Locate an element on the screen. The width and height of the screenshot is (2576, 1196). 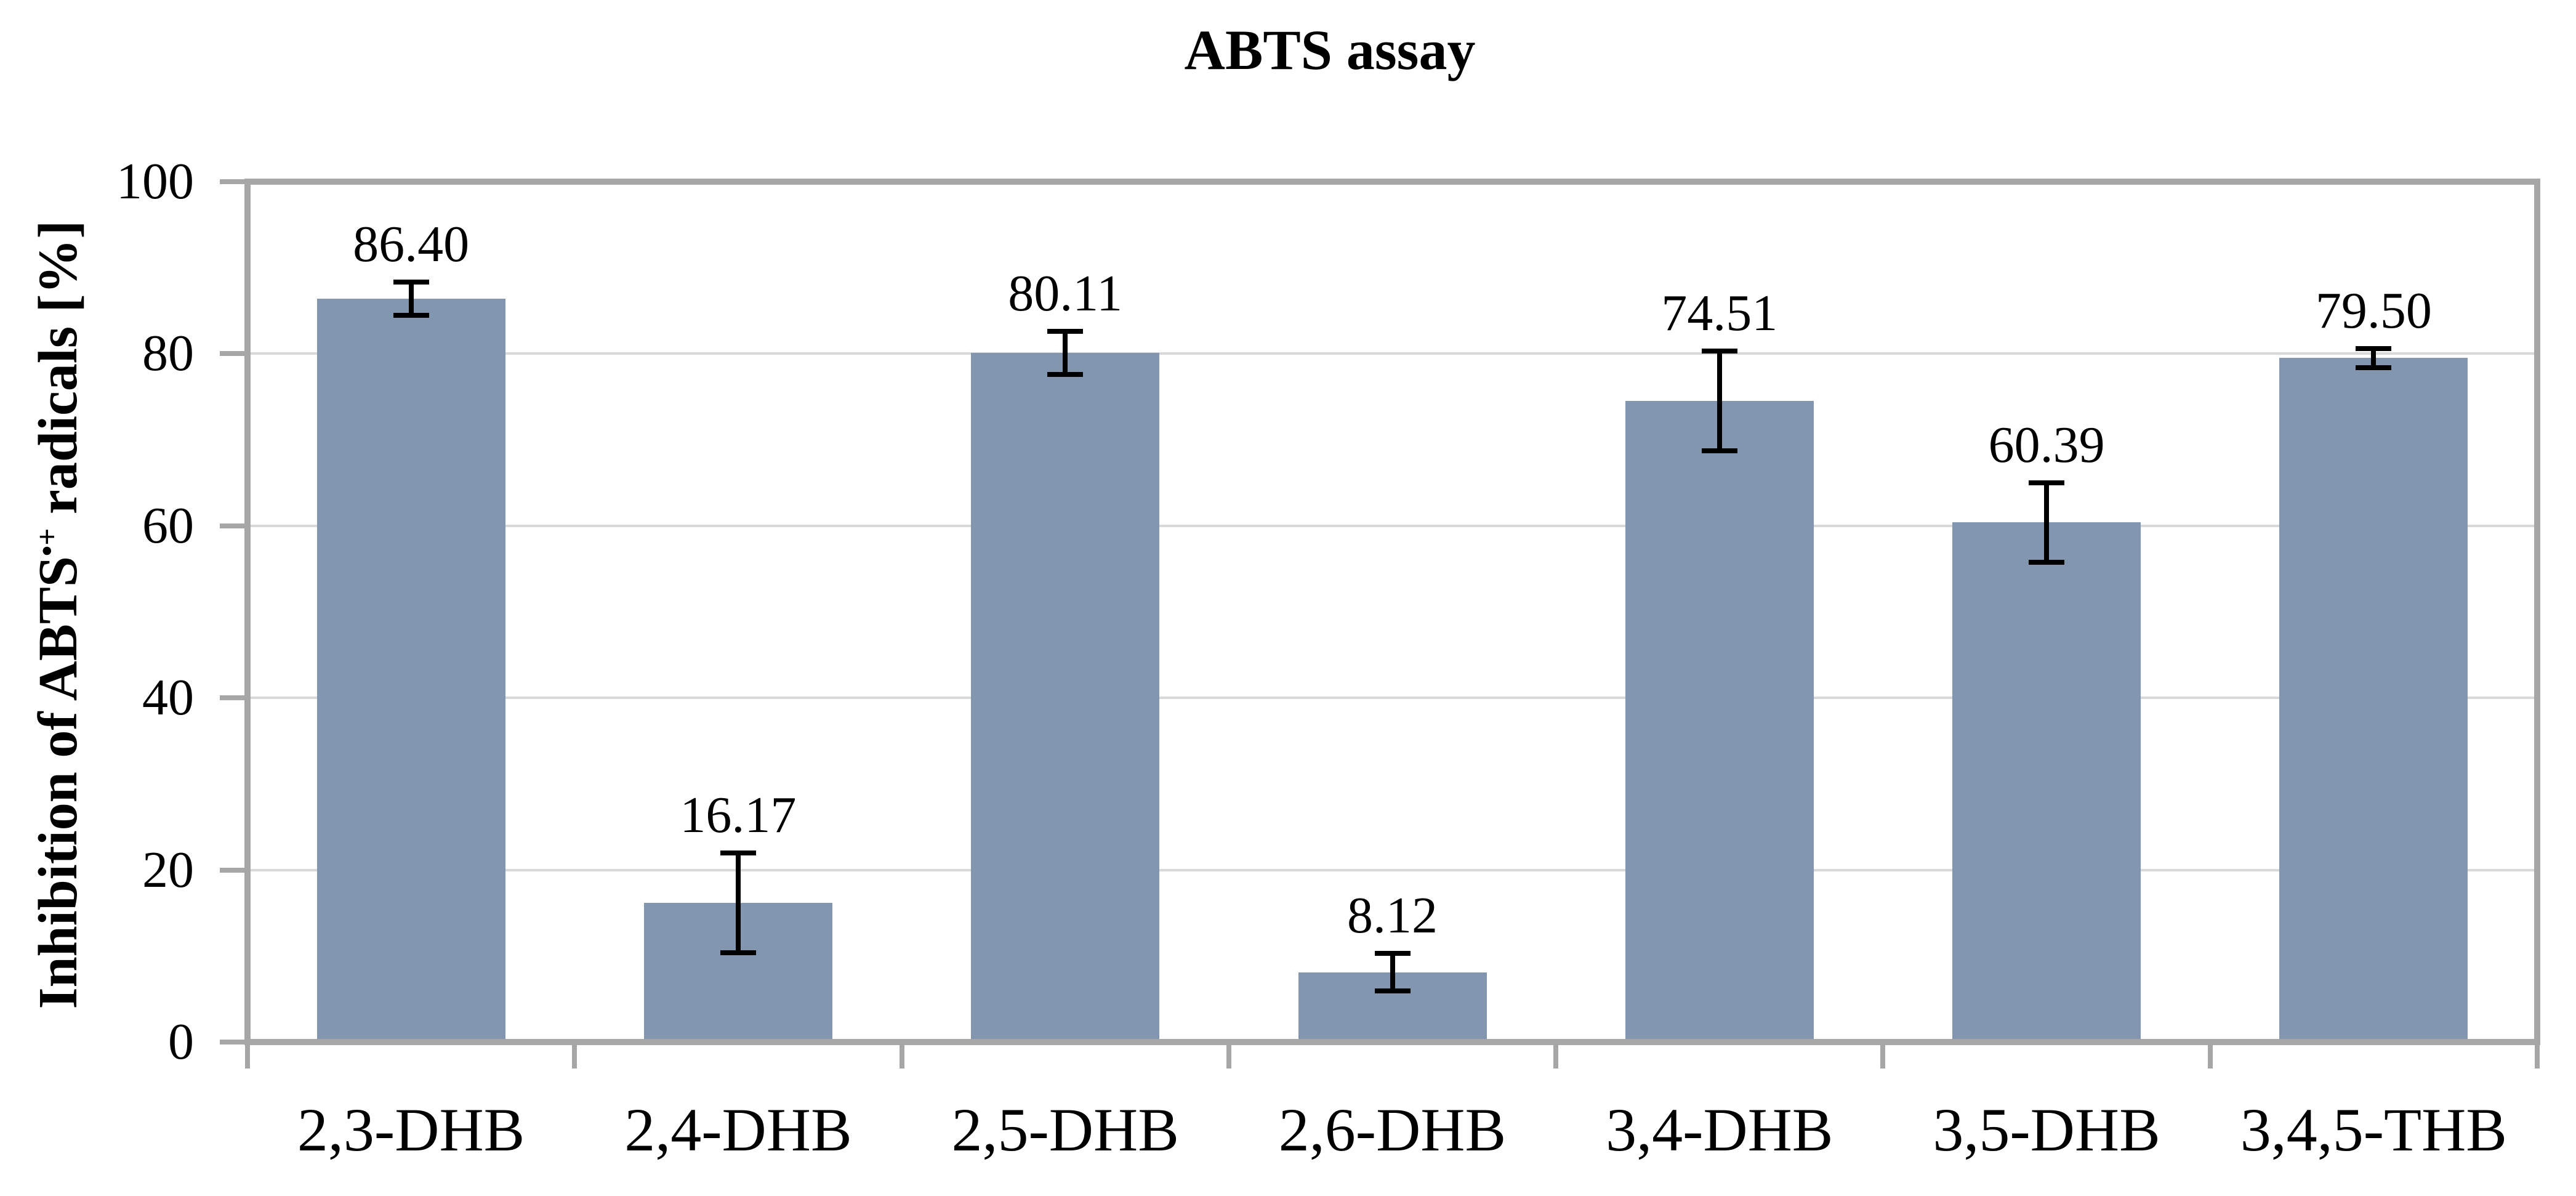
y-axis-title: Inhibition of ABTS•+ radicals [%] is located at coordinates (58, 614).